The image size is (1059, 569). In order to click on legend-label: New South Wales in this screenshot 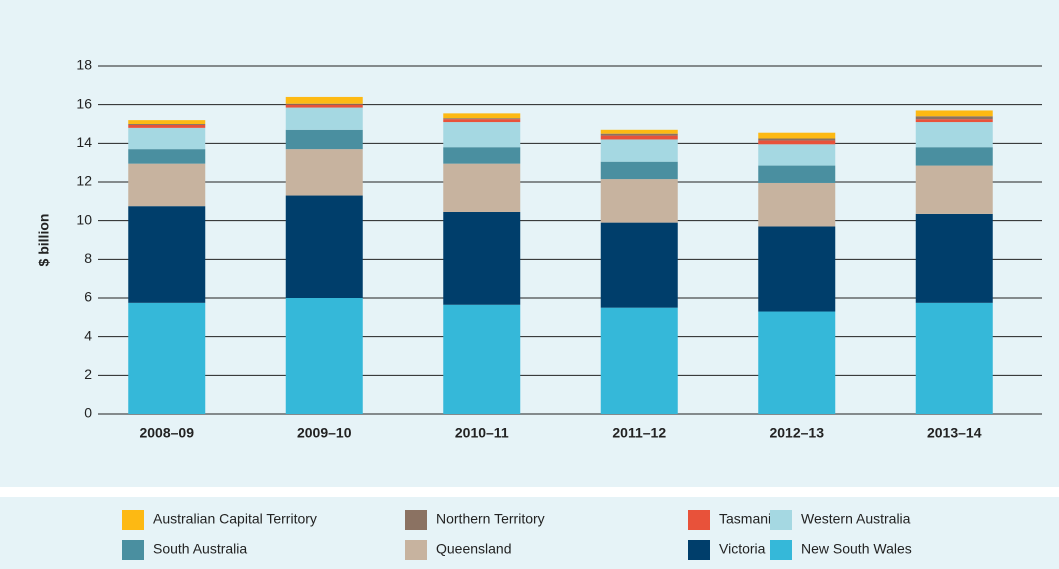, I will do `click(856, 549)`.